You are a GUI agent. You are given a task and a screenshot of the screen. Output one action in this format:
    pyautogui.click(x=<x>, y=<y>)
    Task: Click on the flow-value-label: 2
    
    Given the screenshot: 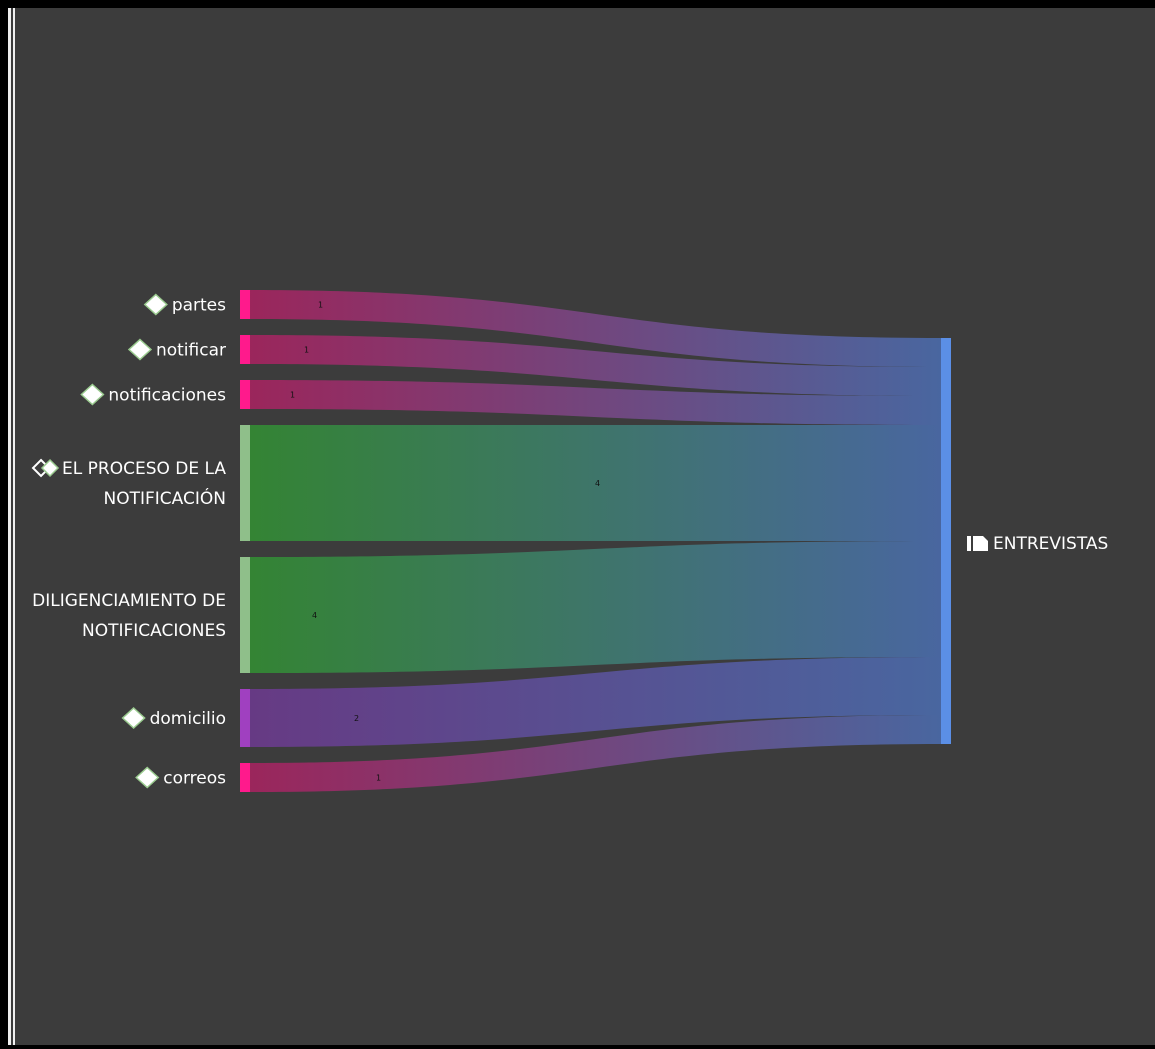 What is the action you would take?
    pyautogui.click(x=356, y=718)
    